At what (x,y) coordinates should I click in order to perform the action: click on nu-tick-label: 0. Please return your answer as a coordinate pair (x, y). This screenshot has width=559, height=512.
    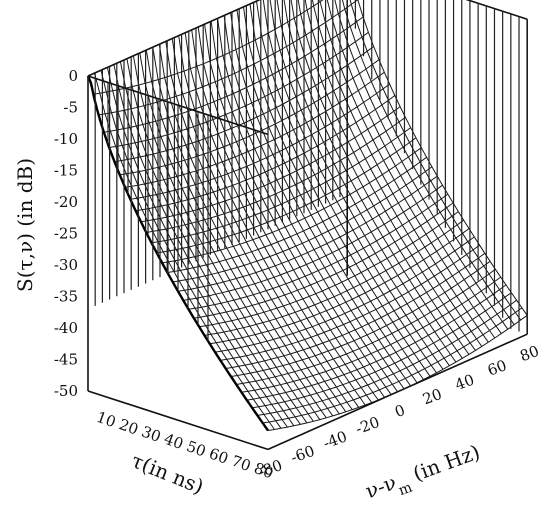
    Looking at the image, I should click on (399, 411).